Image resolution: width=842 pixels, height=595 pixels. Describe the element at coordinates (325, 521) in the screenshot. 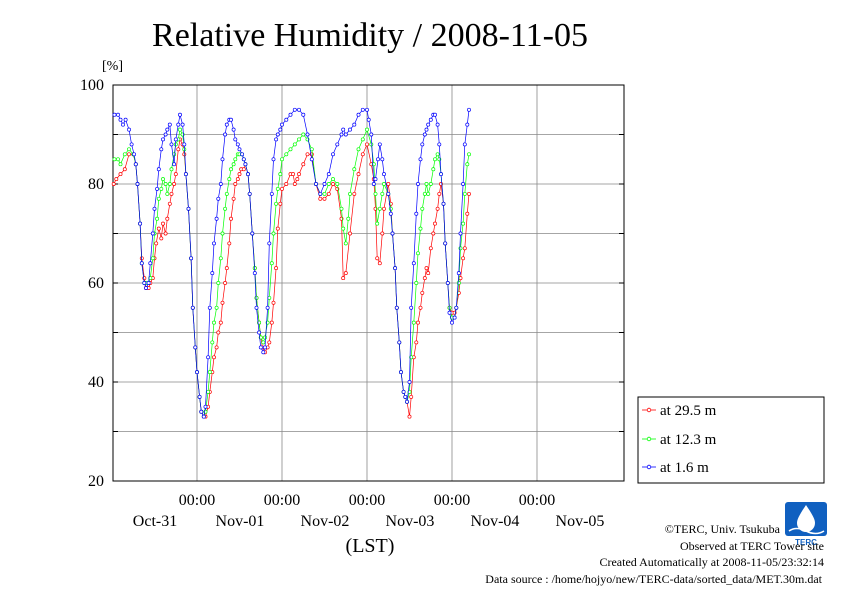

I see `x-day-label-nov02: Nov-02` at that location.